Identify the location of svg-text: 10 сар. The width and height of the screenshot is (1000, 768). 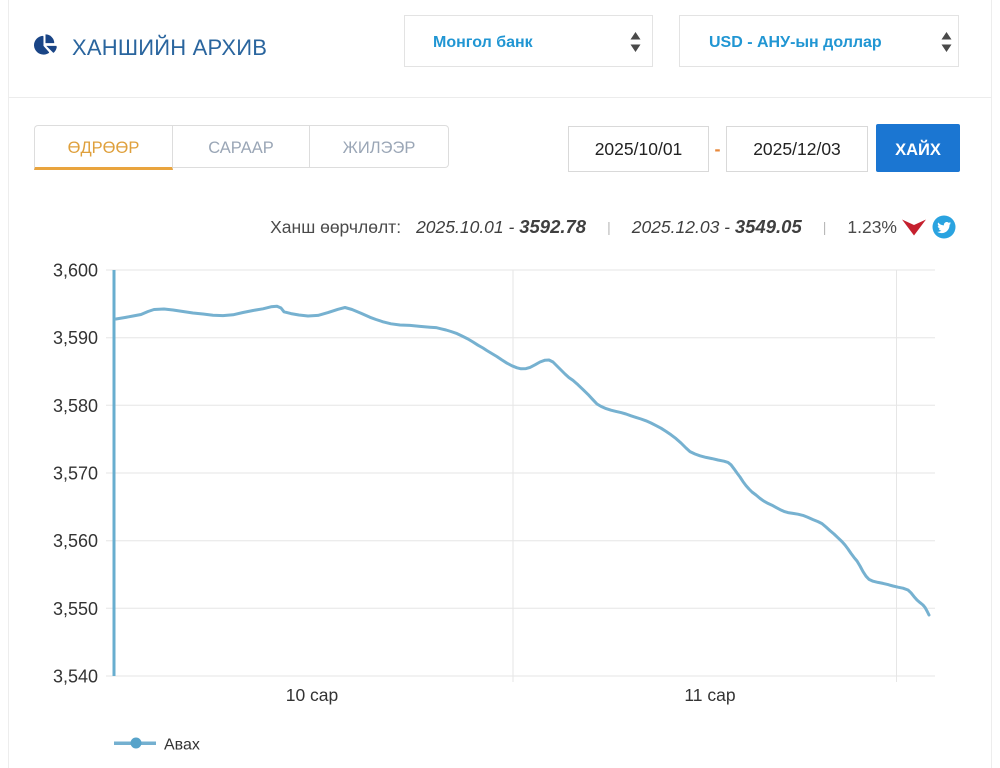
(312, 695).